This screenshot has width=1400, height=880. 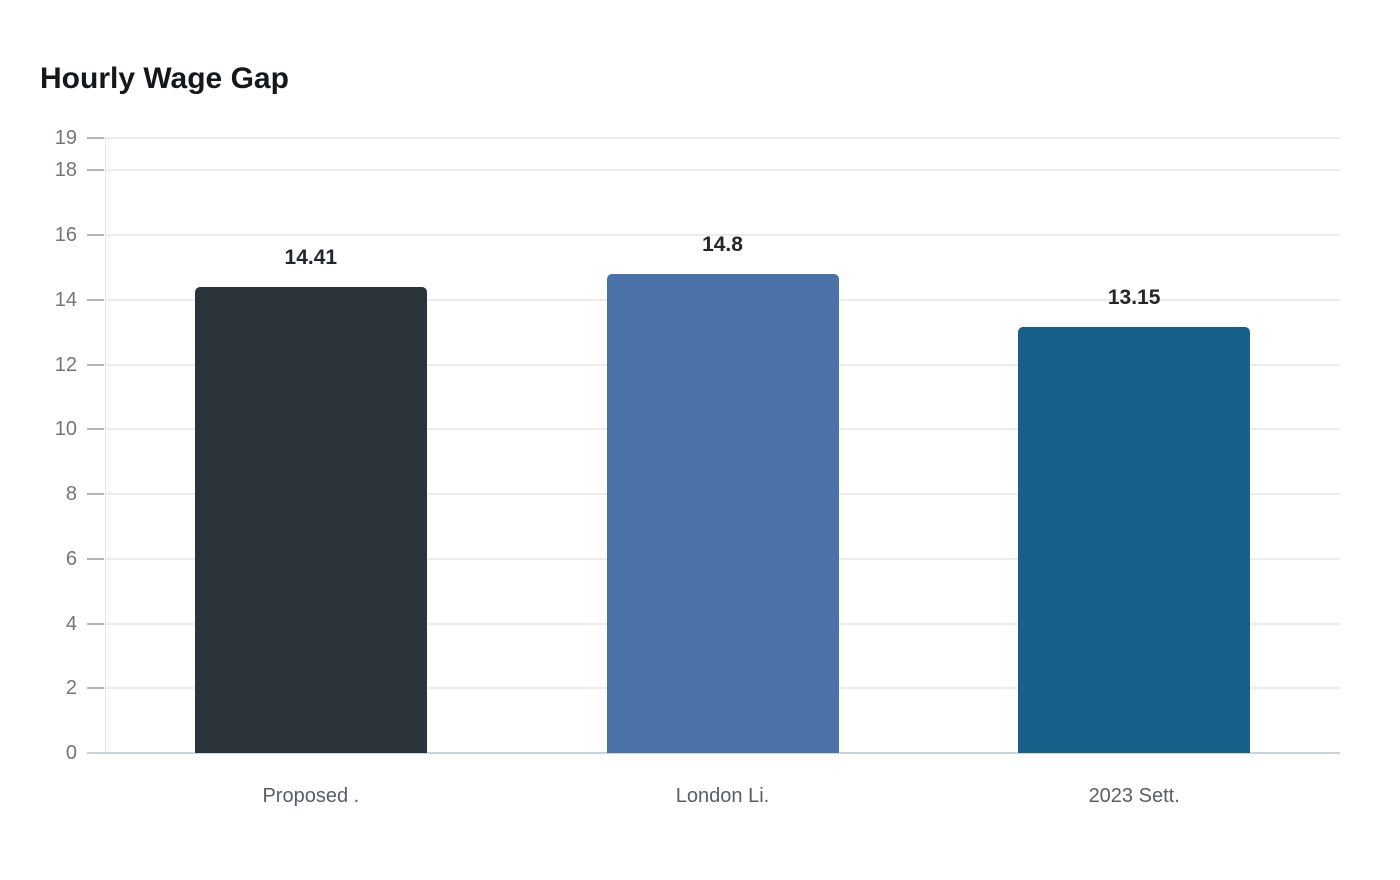 What do you see at coordinates (65, 364) in the screenshot?
I see `y-axis-tick-label: 12` at bounding box center [65, 364].